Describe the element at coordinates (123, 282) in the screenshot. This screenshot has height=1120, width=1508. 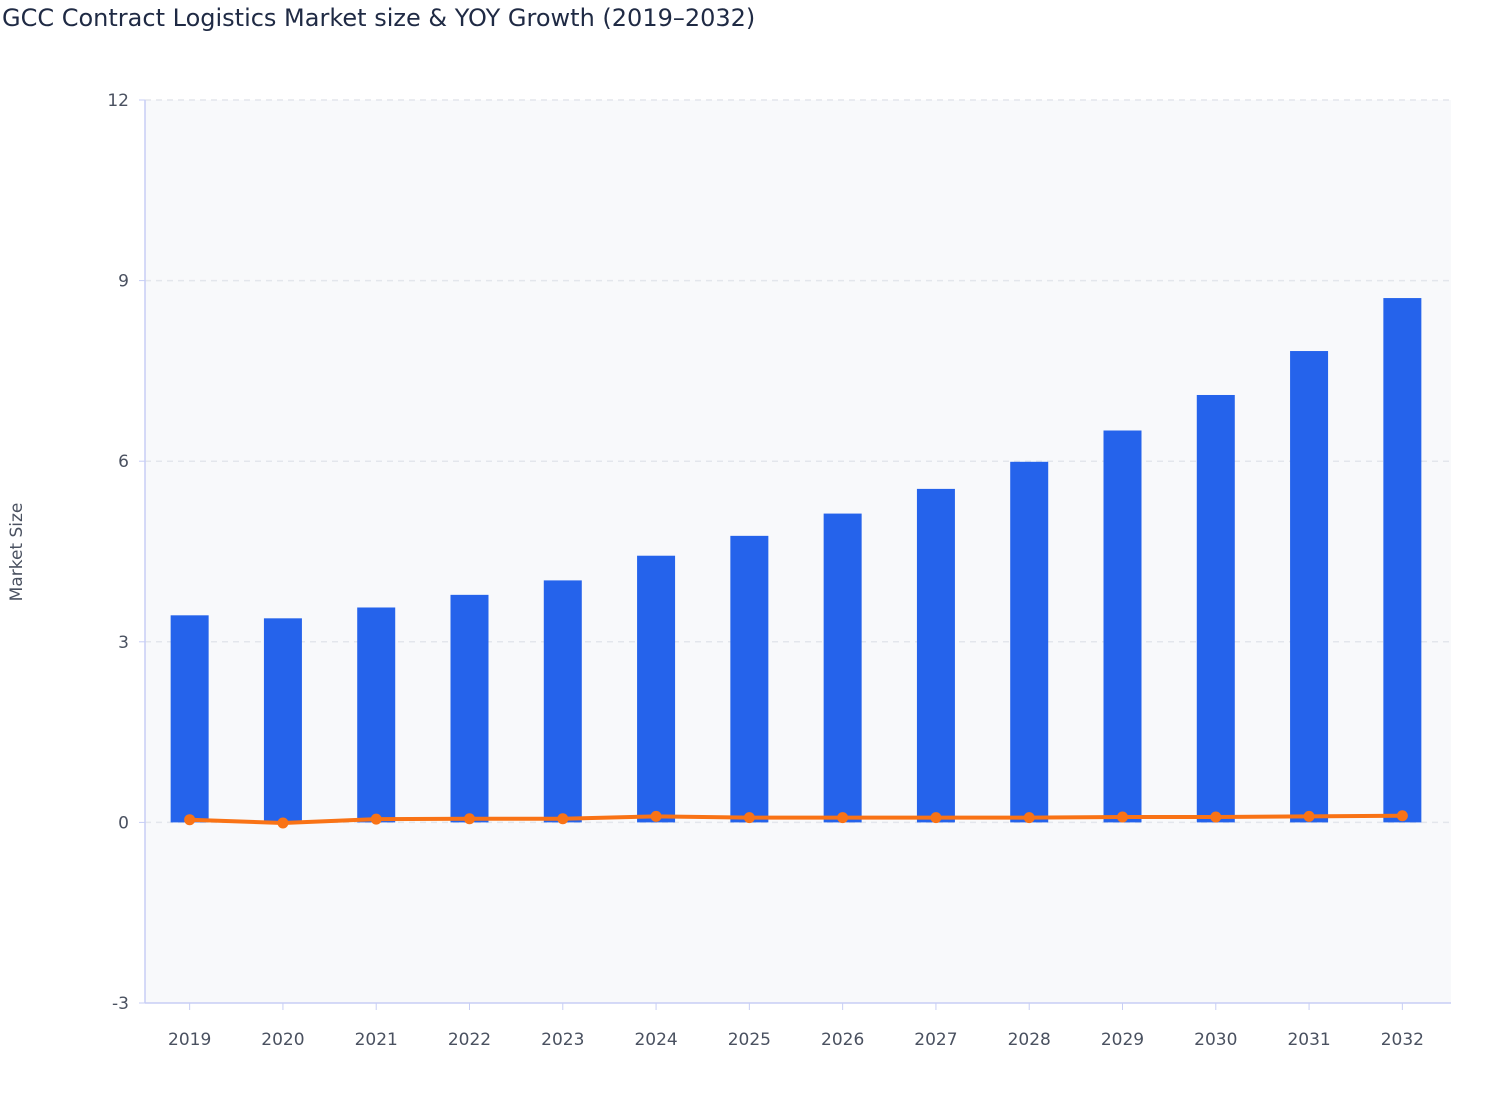
I see `y-tick-label: 9` at that location.